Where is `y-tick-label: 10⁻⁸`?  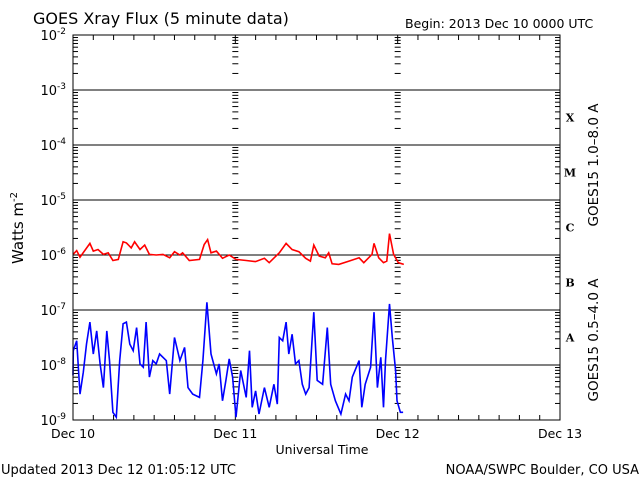 y-tick-label: 10⁻⁸ is located at coordinates (53, 365).